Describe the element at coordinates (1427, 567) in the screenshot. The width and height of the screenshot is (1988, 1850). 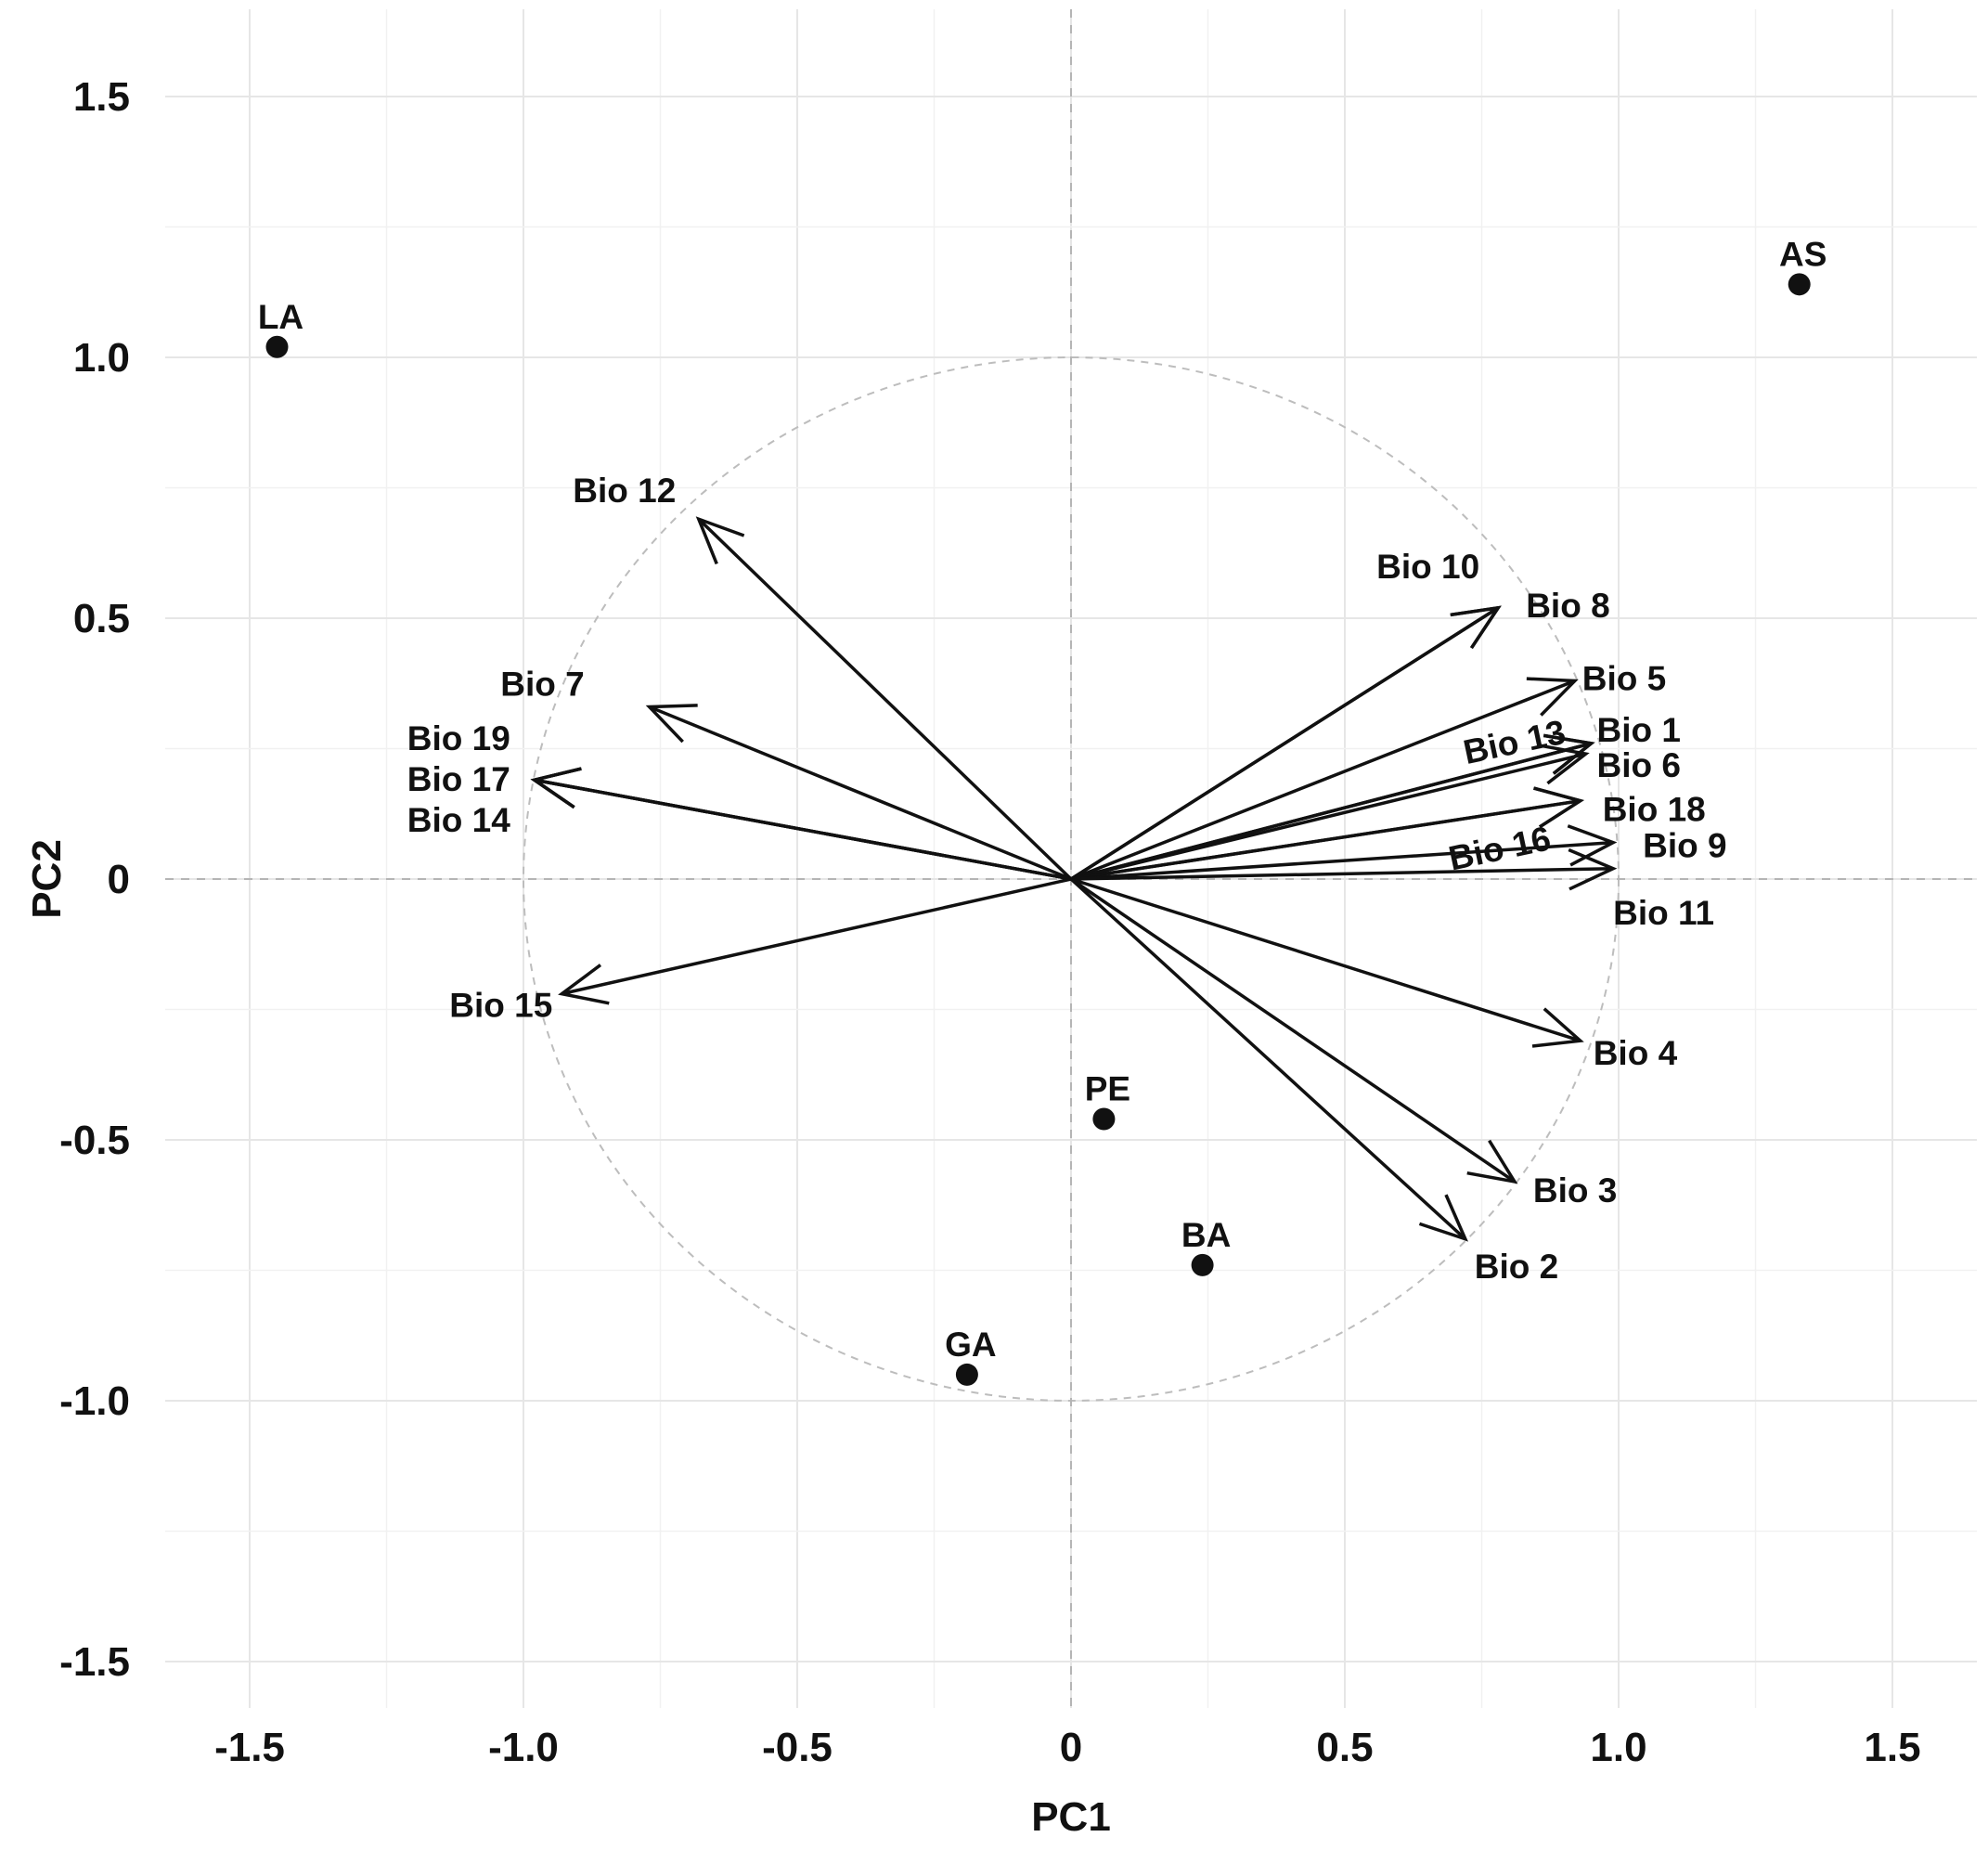
I see `variable-label-bio-10: Bio 10` at that location.